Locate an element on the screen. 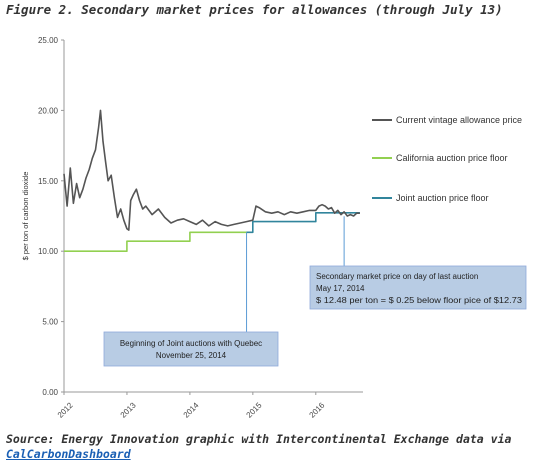  annotation-text: November 25, 2014 is located at coordinates (191, 355).